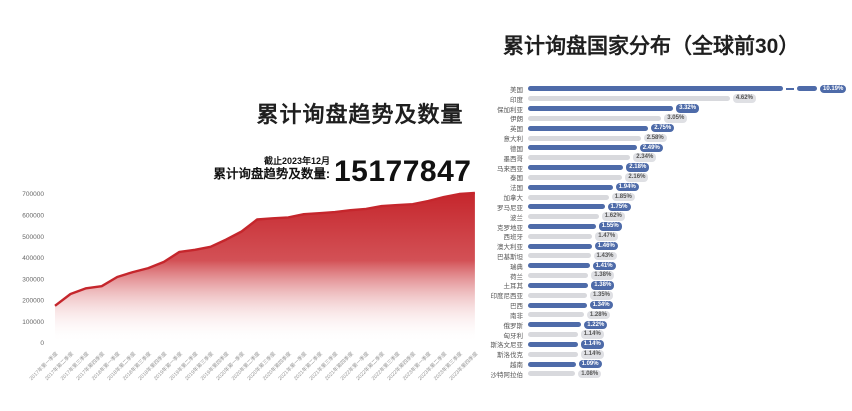 Image resolution: width=852 pixels, height=411 pixels. Describe the element at coordinates (510, 110) in the screenshot. I see `country-label: 保加利亚` at that location.